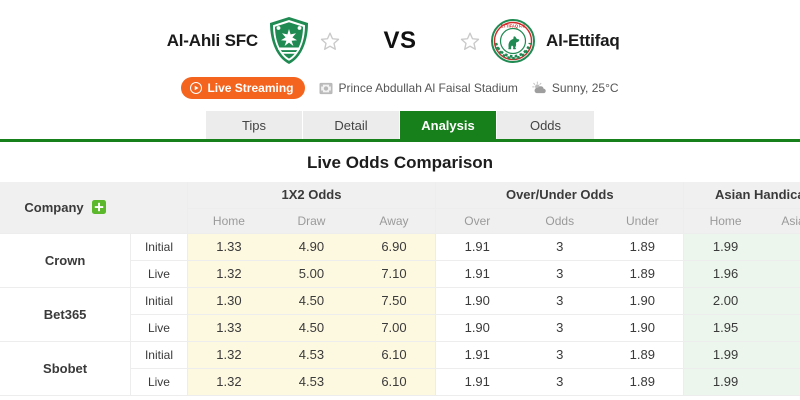 The width and height of the screenshot is (800, 400). Describe the element at coordinates (642, 221) in the screenshot. I see `sub-header-under: Under` at that location.